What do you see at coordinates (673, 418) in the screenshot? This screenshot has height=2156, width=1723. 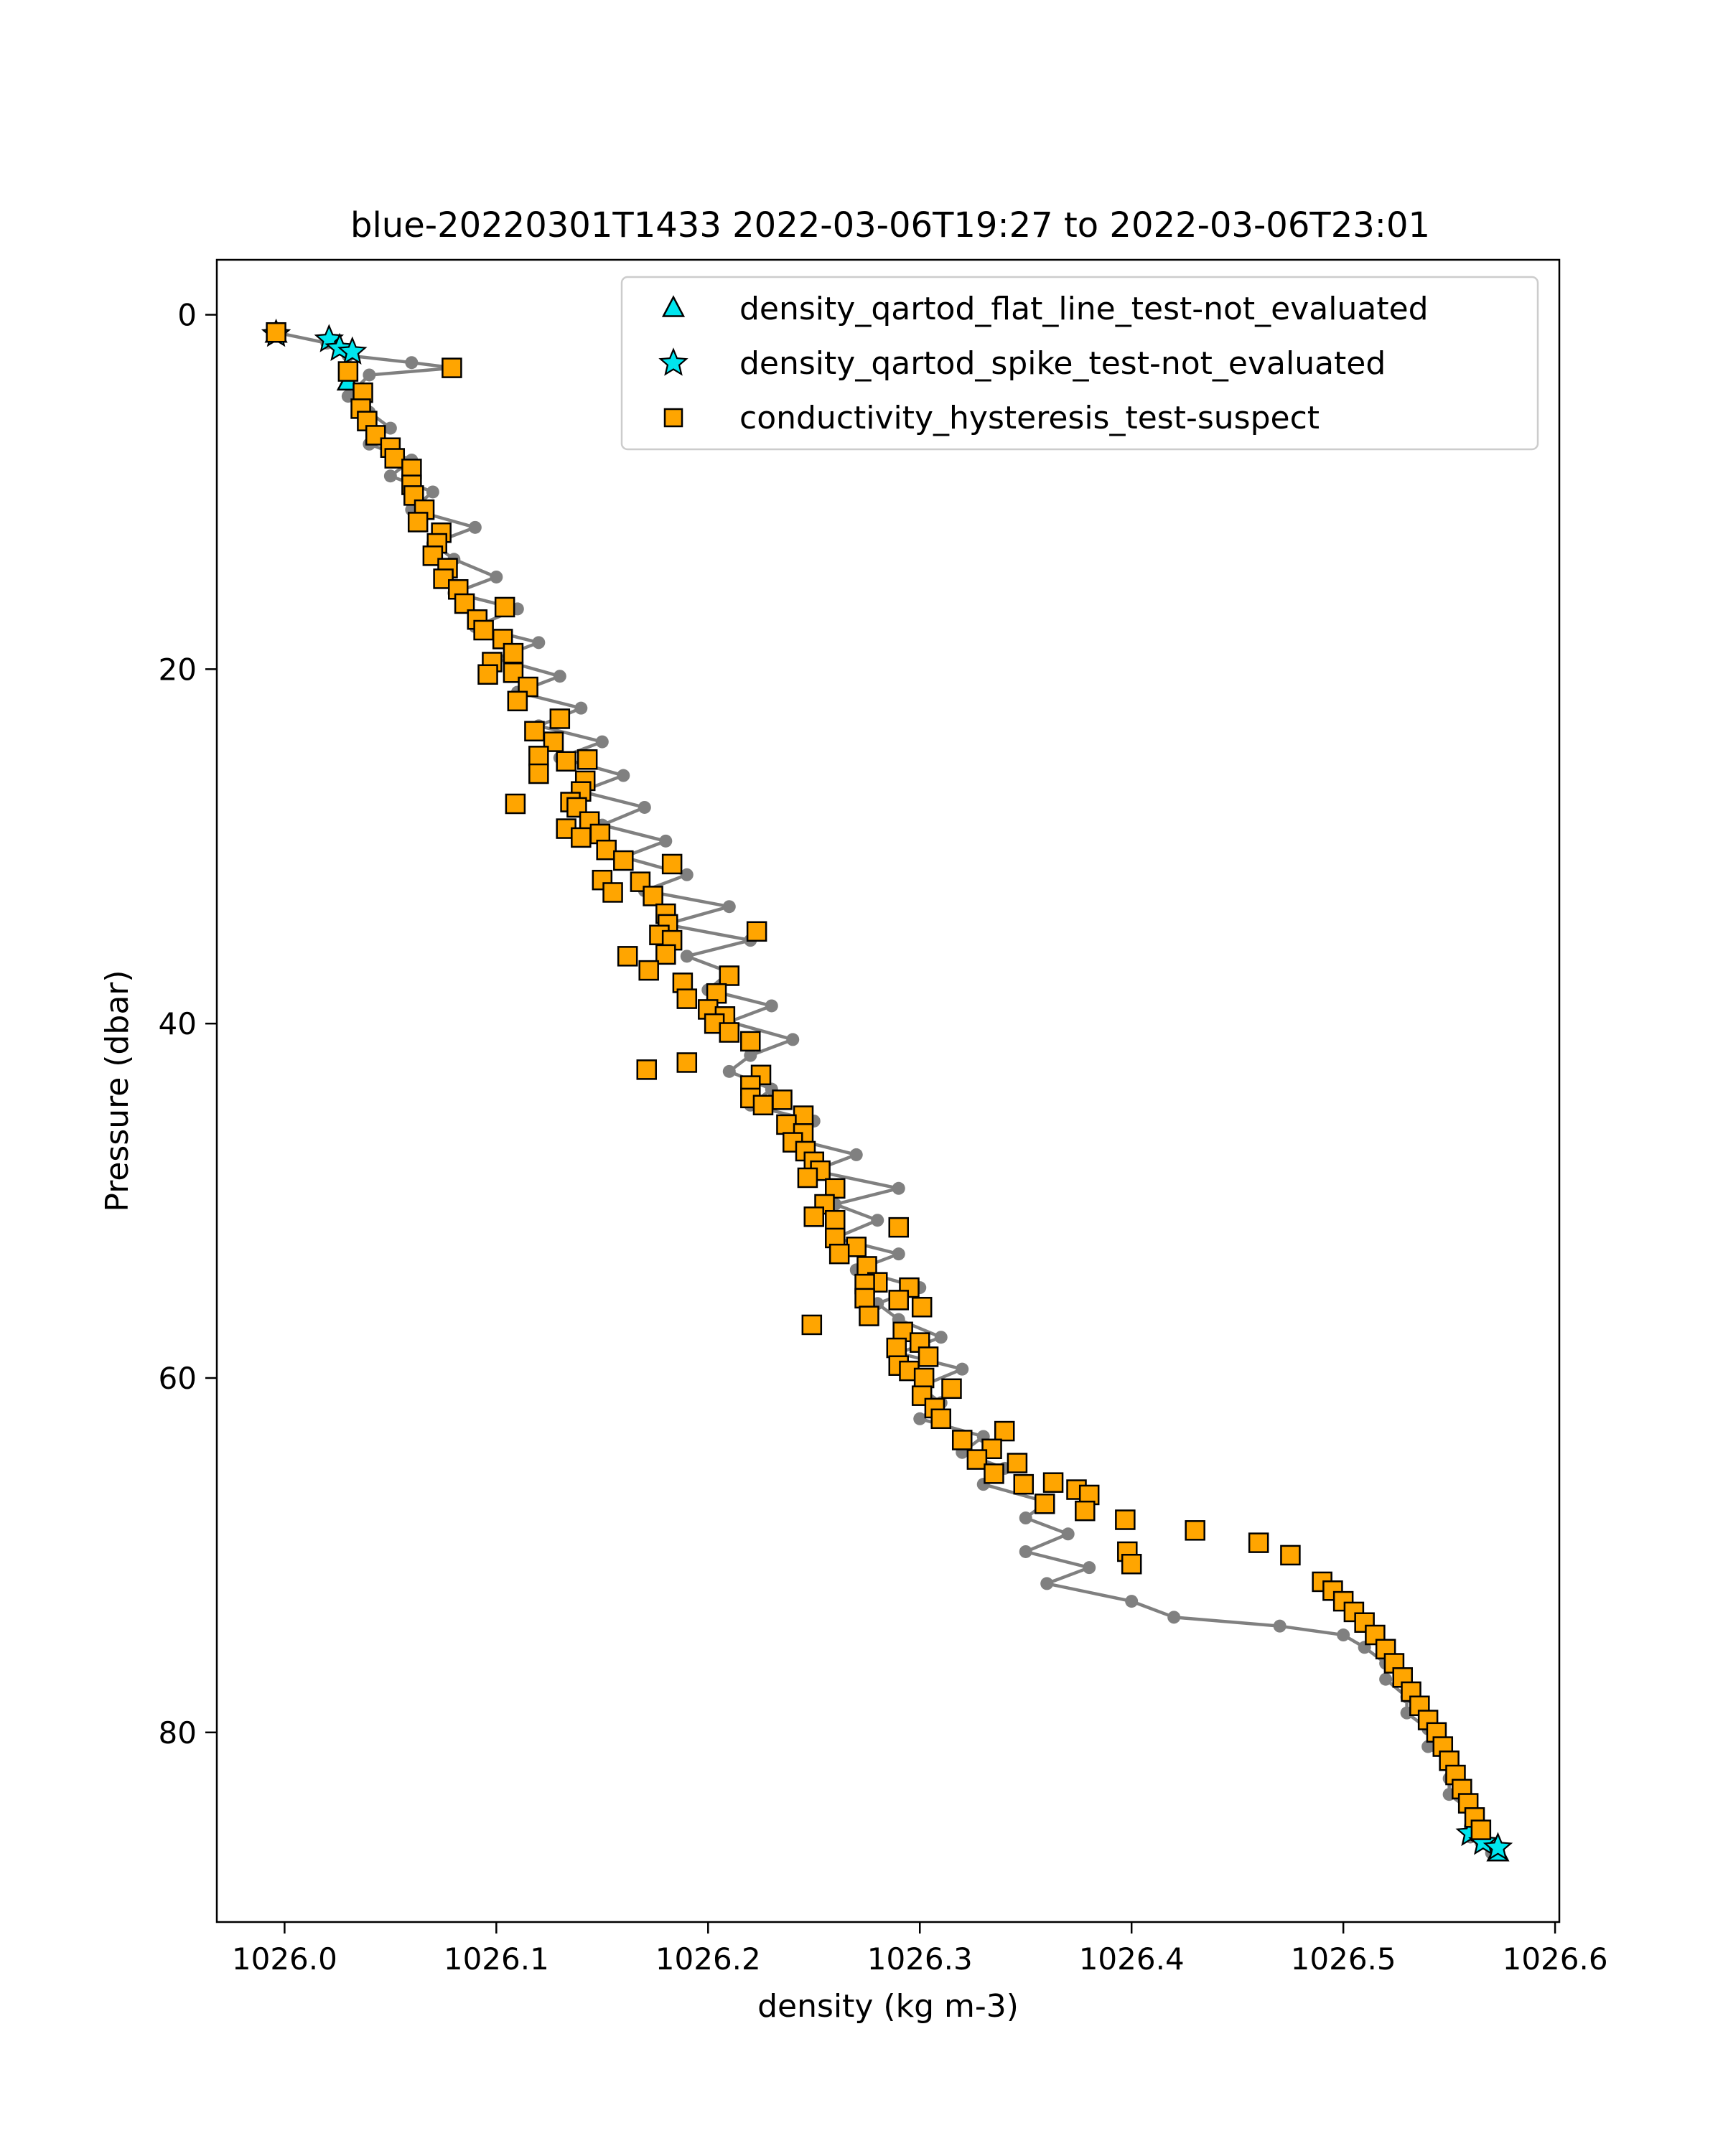 I see `legend-square-marker` at bounding box center [673, 418].